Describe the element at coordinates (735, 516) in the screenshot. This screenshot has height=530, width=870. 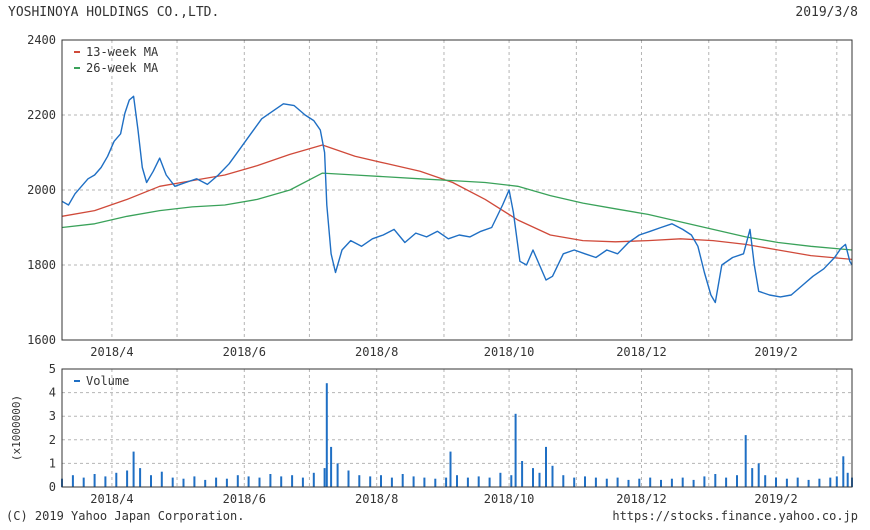
I see `source-link: https://stocks.finance.yahoo.co.jp` at that location.